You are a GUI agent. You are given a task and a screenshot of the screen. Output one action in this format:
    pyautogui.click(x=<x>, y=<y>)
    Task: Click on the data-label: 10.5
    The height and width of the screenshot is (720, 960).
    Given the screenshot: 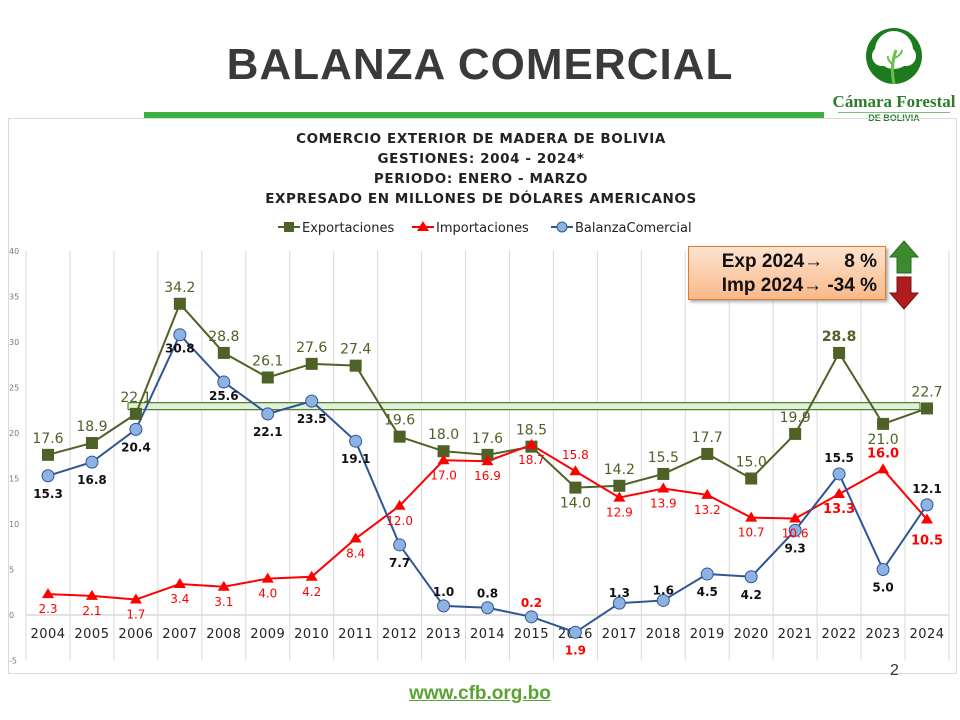 What is the action you would take?
    pyautogui.click(x=927, y=540)
    